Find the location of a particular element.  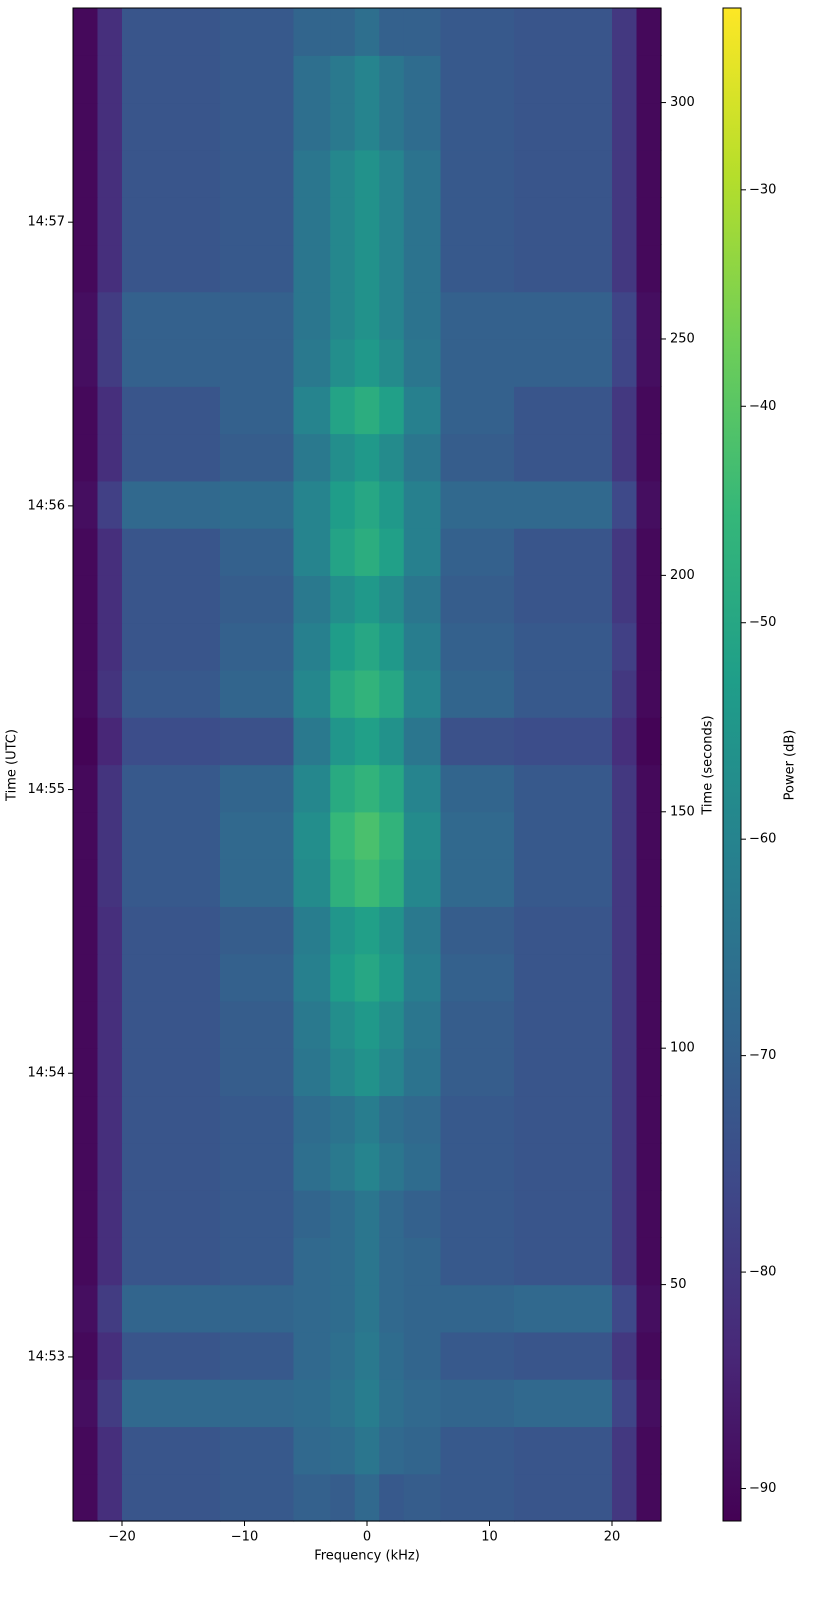

x-tick-label: 20 is located at coordinates (612, 1537).